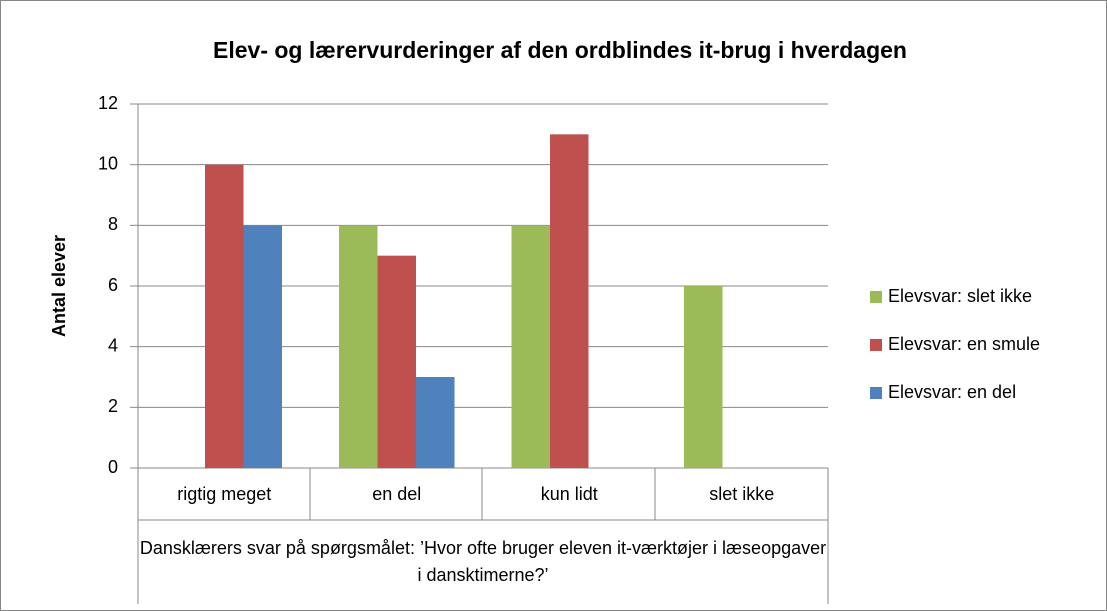 This screenshot has height=611, width=1107. I want to click on y-tick-label: 4, so click(113, 345).